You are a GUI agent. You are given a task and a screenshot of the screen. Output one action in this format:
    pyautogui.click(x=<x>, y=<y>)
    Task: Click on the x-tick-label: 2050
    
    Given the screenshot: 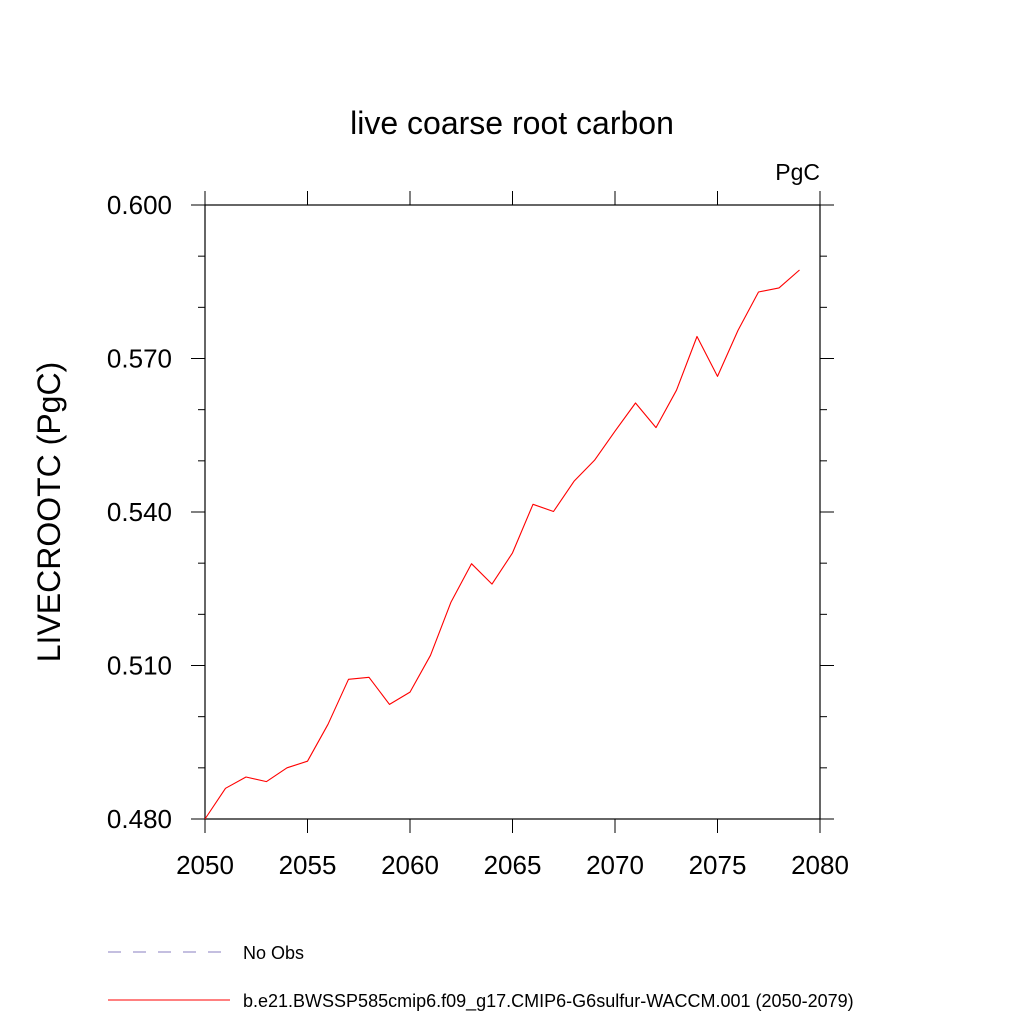 What is the action you would take?
    pyautogui.click(x=205, y=865)
    